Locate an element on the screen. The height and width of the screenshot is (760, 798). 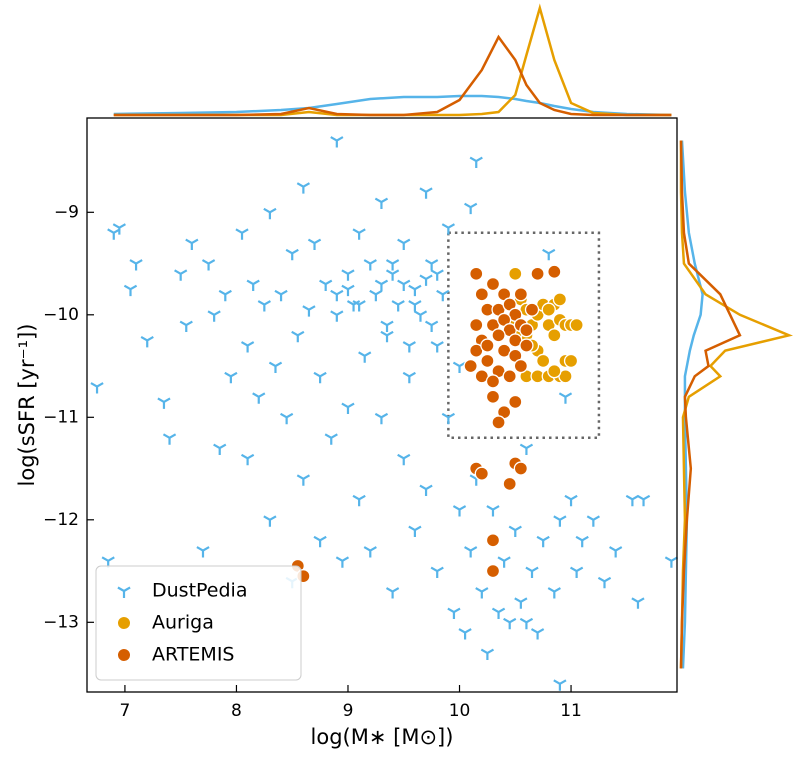
y-tick-label: −13 is located at coordinates (61, 622).